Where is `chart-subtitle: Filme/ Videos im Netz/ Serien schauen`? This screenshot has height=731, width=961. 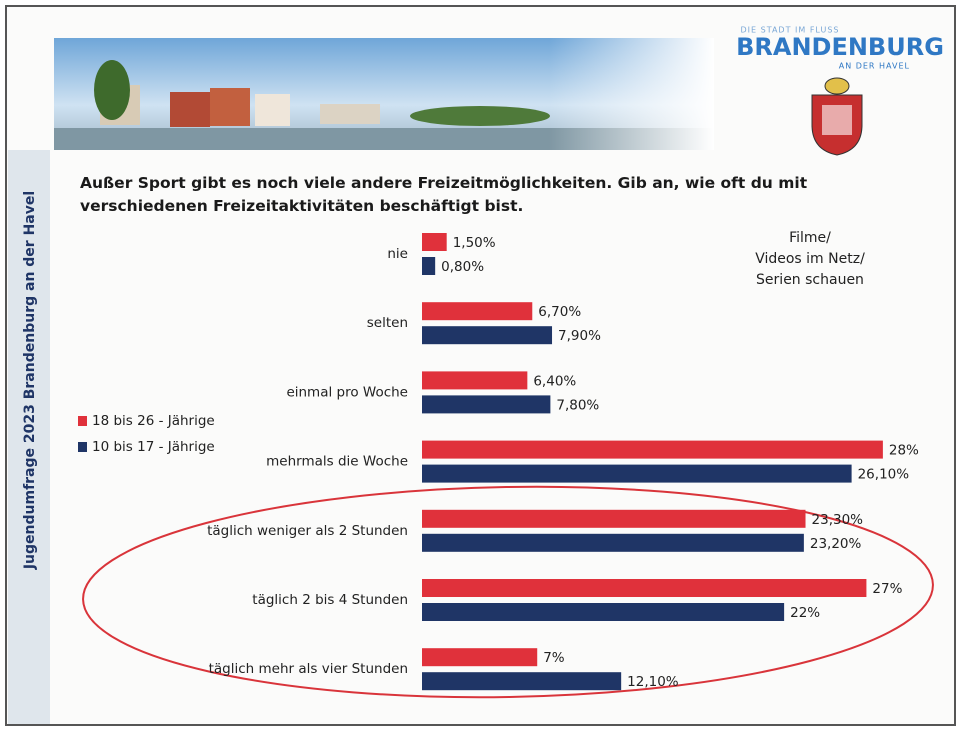 chart-subtitle: Filme/ Videos im Netz/ Serien schauen is located at coordinates (810, 259).